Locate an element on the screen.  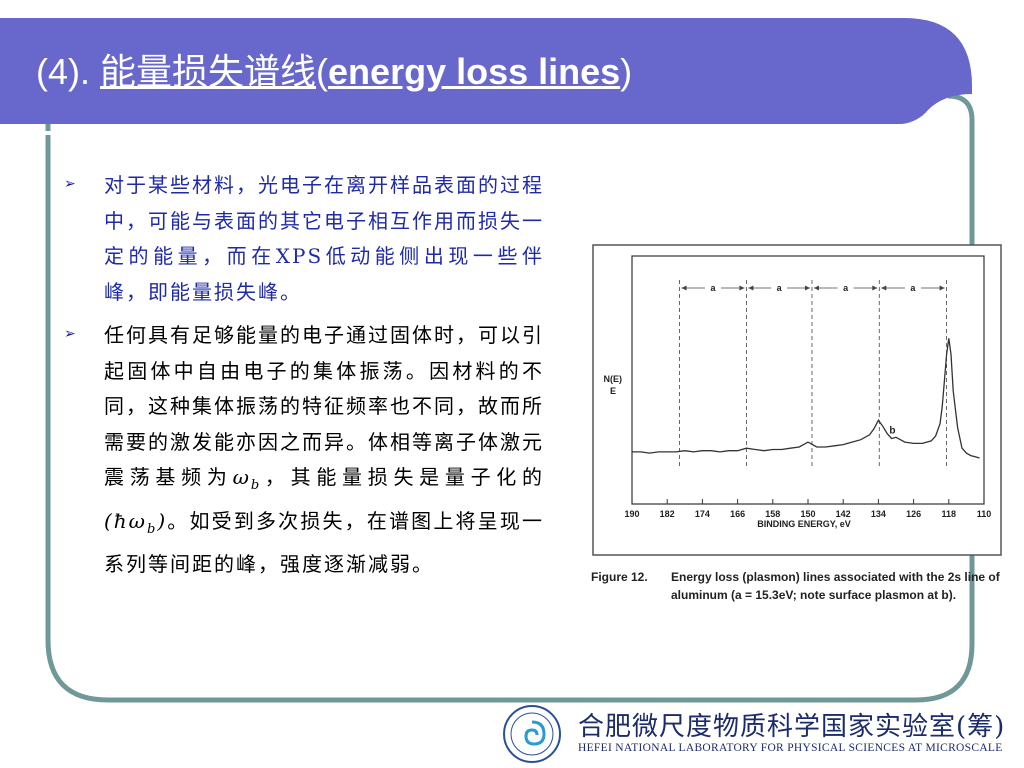
x-tick-label: 182 is located at coordinates (667, 514).